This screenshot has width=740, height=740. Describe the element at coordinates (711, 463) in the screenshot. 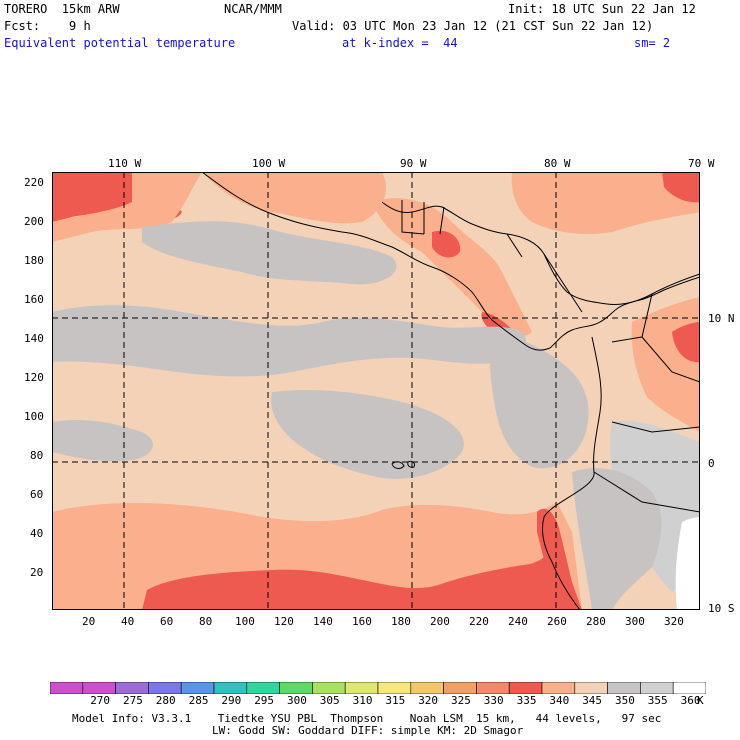

I see `lat-label-0: 0` at that location.